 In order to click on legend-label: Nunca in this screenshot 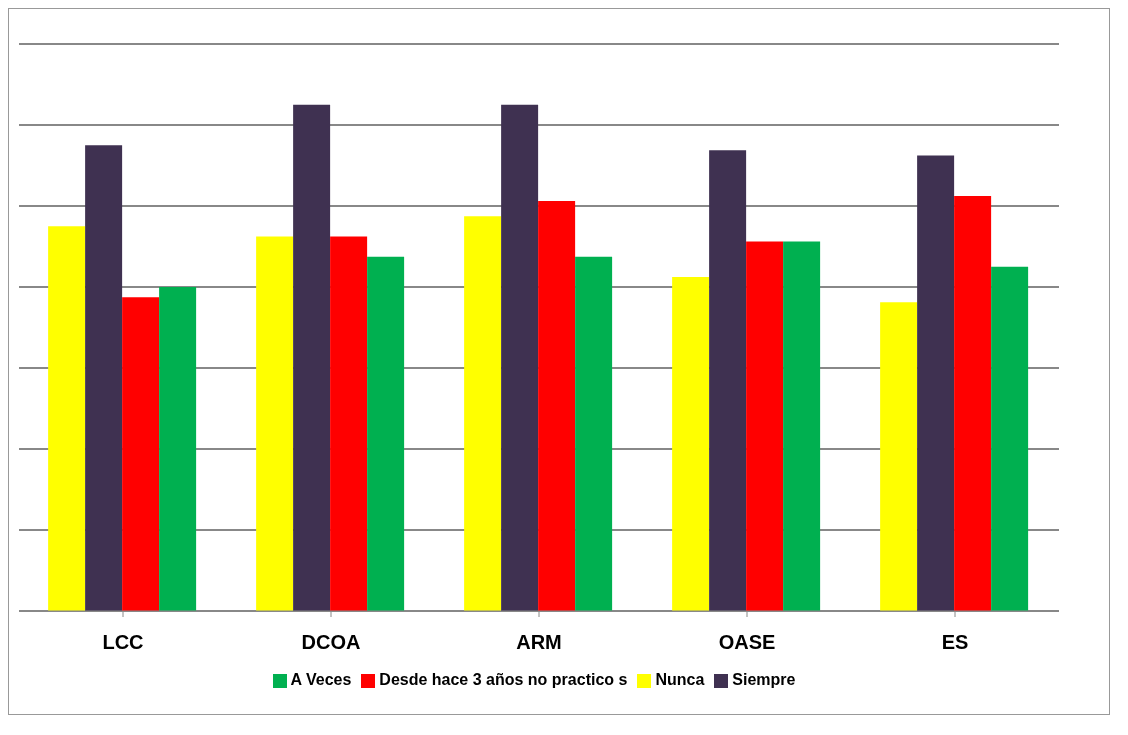, I will do `click(680, 679)`.